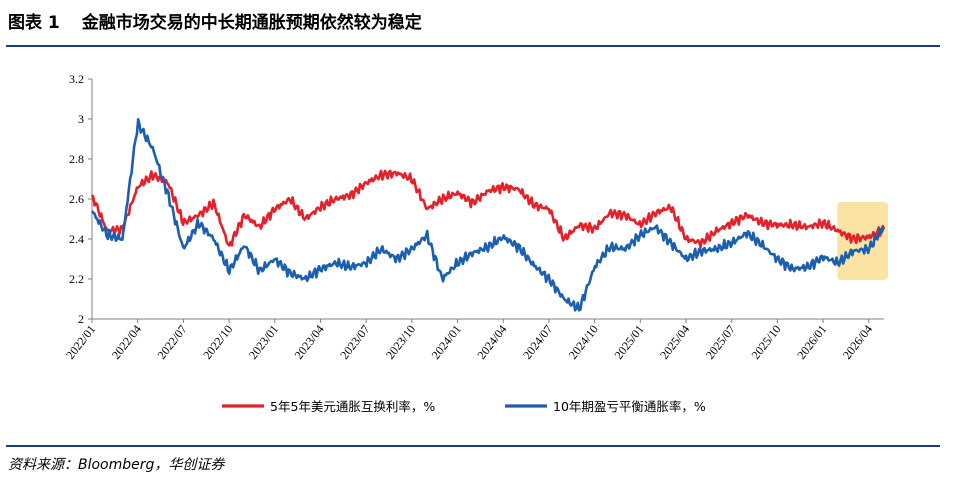  Describe the element at coordinates (76, 239) in the screenshot. I see `y-tick-label: 2.4` at that location.